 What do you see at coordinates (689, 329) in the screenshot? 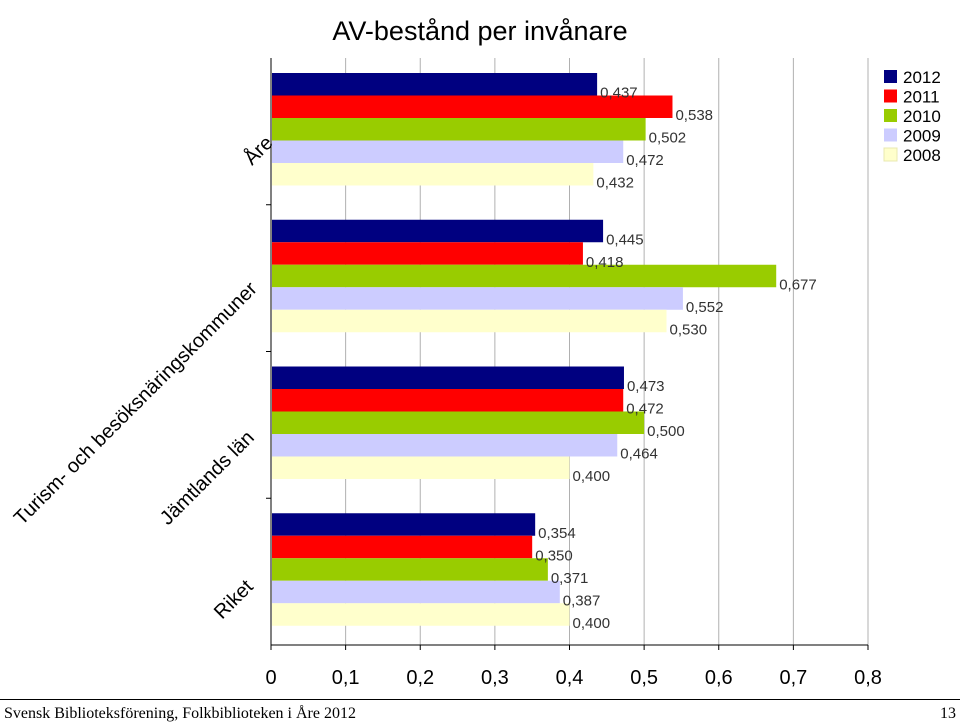
I see `data-label: 0,530` at bounding box center [689, 329].